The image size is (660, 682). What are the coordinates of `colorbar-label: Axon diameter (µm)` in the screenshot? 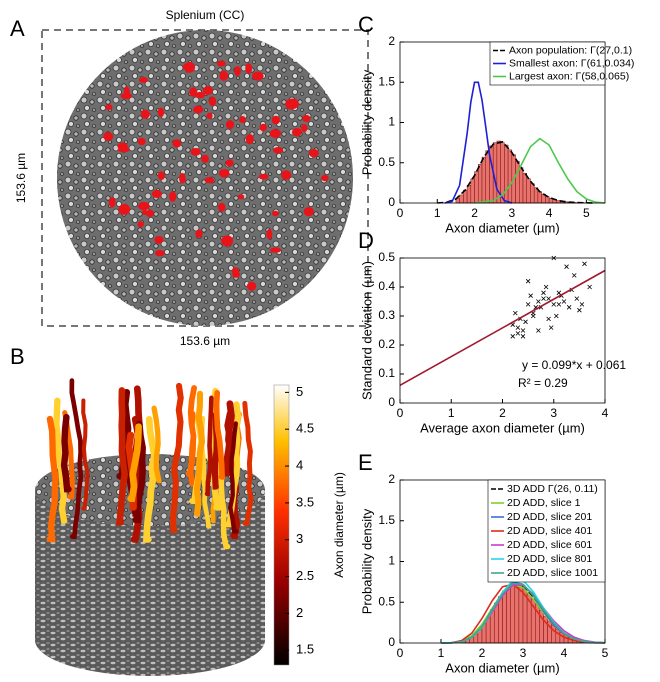 It's located at (339, 525).